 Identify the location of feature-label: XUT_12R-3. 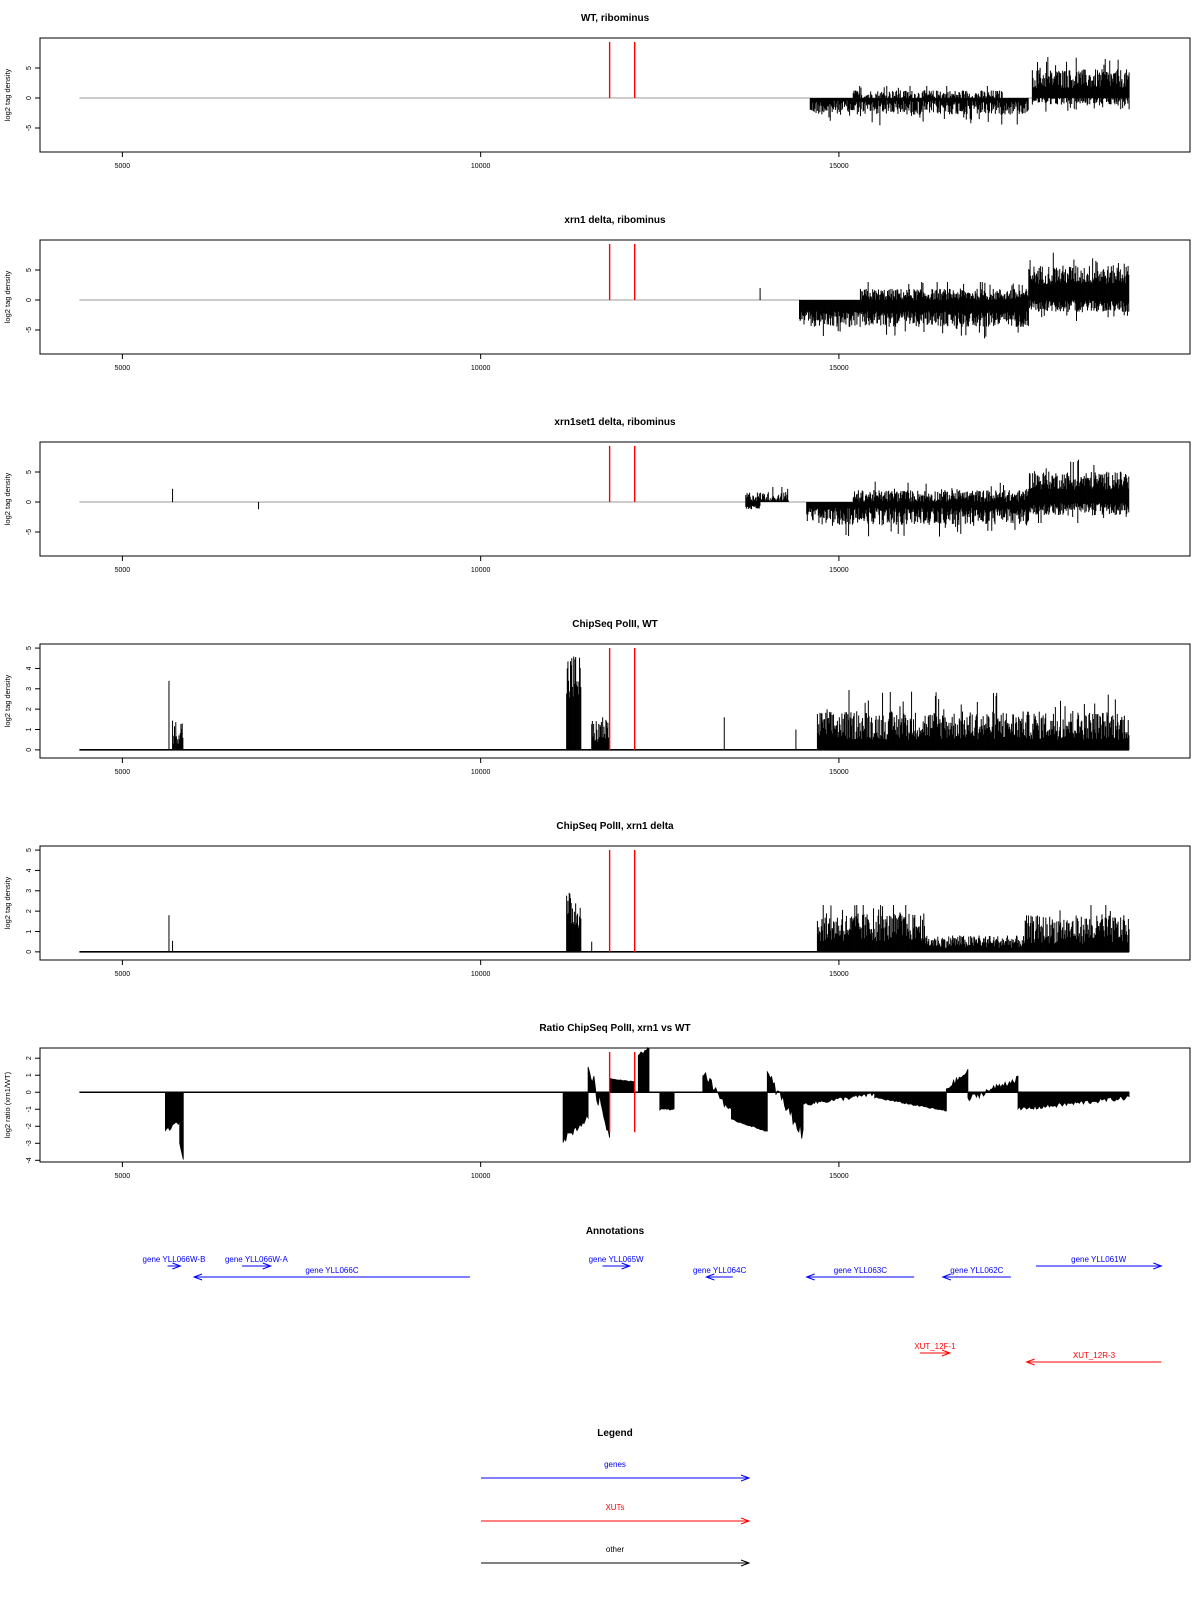
(1094, 1355).